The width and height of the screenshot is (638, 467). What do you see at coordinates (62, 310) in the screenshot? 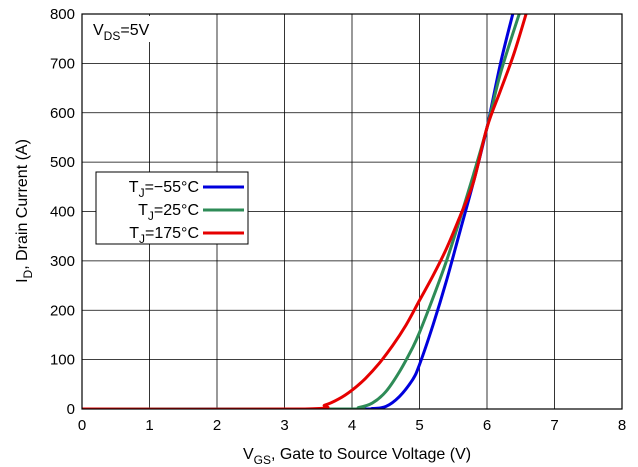
I see `y-tick-label: 200` at bounding box center [62, 310].